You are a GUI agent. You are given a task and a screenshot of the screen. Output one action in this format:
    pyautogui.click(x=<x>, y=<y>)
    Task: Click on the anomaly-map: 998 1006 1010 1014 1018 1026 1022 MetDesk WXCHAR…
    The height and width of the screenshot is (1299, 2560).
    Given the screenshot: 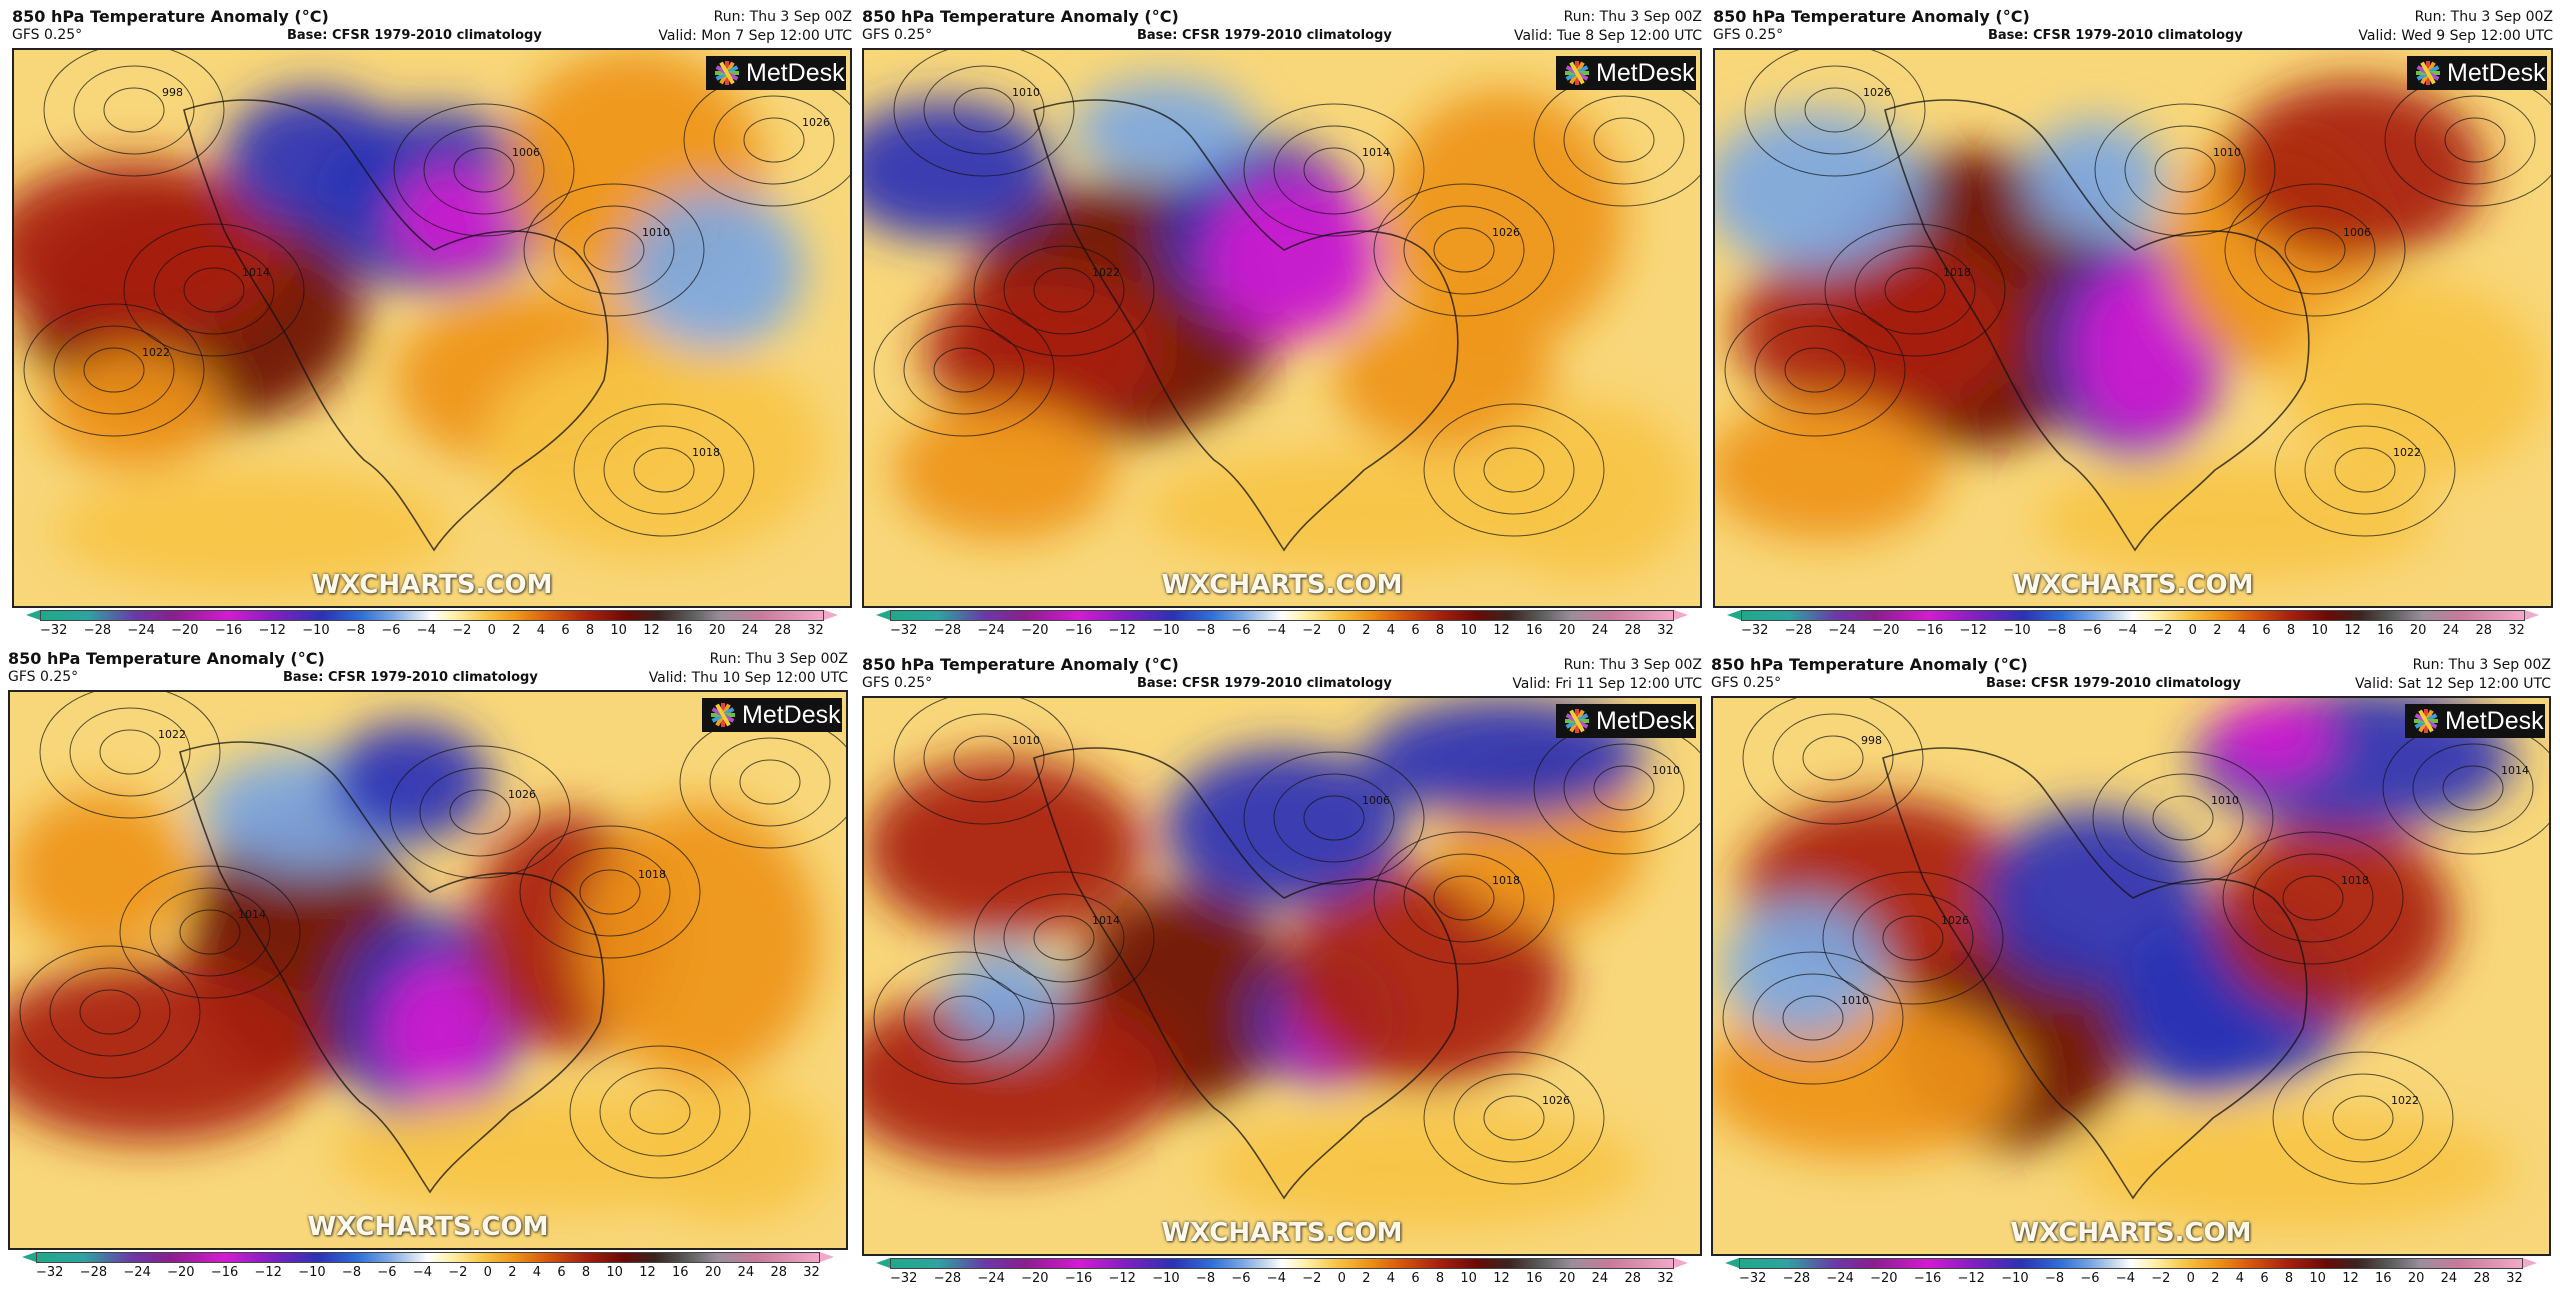 What is the action you would take?
    pyautogui.click(x=432, y=328)
    